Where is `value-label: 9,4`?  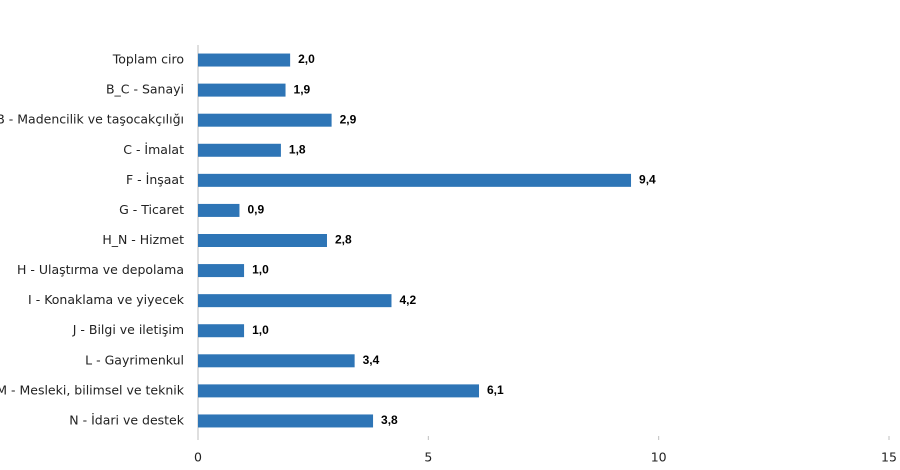 value-label: 9,4 is located at coordinates (647, 180).